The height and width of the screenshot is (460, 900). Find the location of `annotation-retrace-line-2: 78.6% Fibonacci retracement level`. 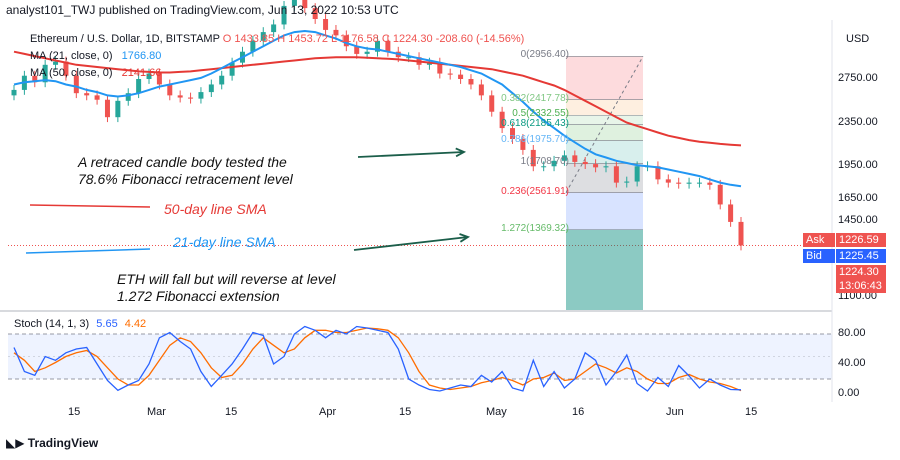

annotation-retrace-line-2: 78.6% Fibonacci retracement level is located at coordinates (185, 179).